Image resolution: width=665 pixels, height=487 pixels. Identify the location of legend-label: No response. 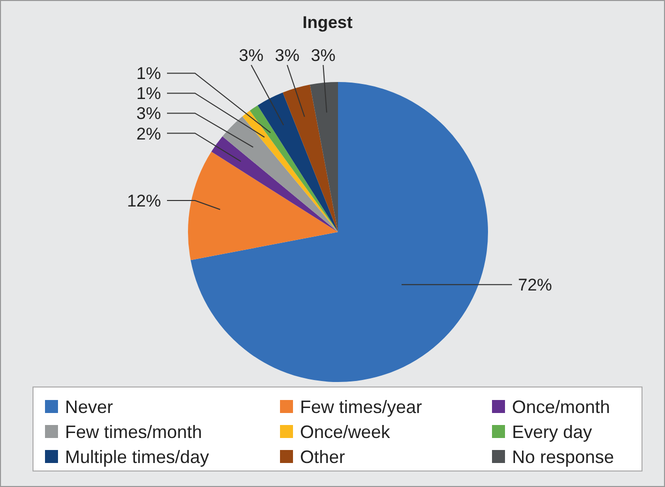
(563, 457).